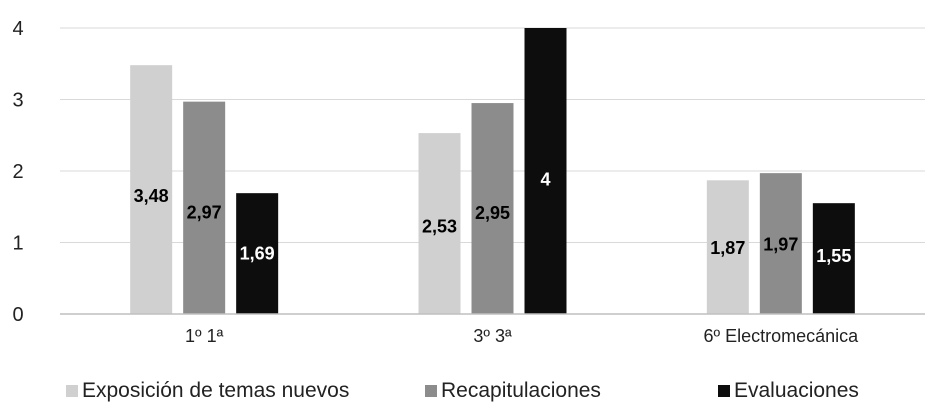 The width and height of the screenshot is (929, 410). Describe the element at coordinates (17, 244) in the screenshot. I see `y-tick-label: 1` at that location.